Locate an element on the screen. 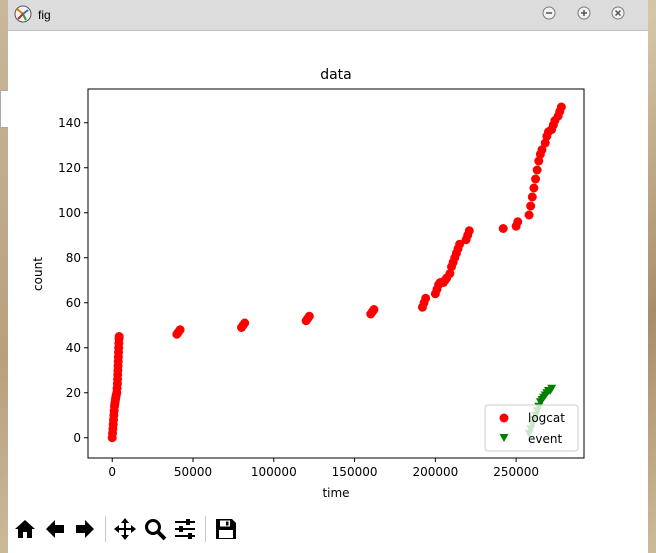 Image resolution: width=656 pixels, height=553 pixels. arrow-right-icon is located at coordinates (85, 529).